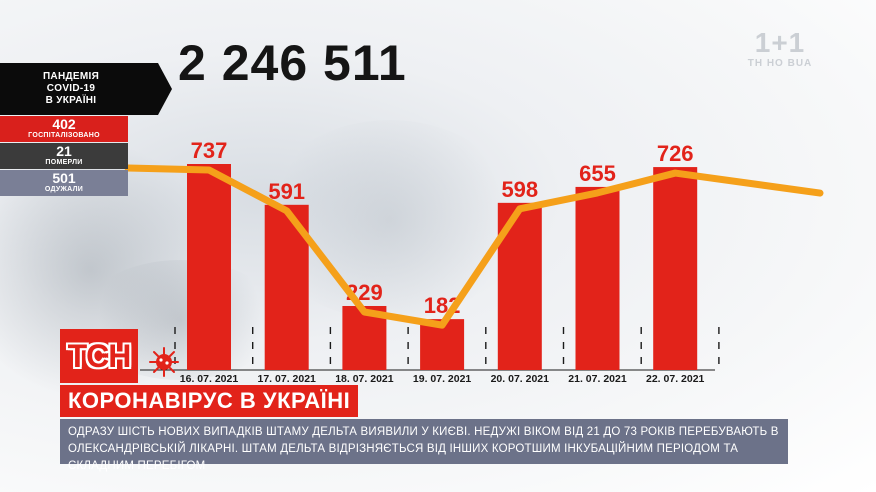 The image size is (876, 492). I want to click on tsn-logo: ТСН, so click(99, 356).